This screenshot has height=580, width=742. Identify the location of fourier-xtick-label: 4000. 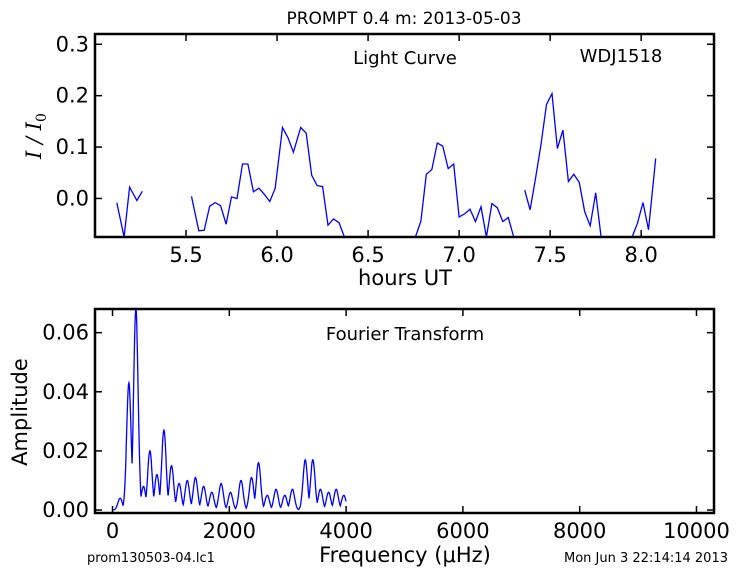
(345, 531).